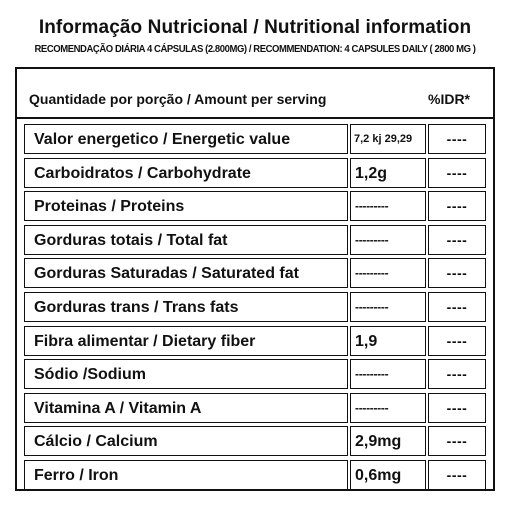 This screenshot has height=511, width=510. I want to click on nutrient-cell: Gorduras Saturadas / Saturated fat, so click(186, 273).